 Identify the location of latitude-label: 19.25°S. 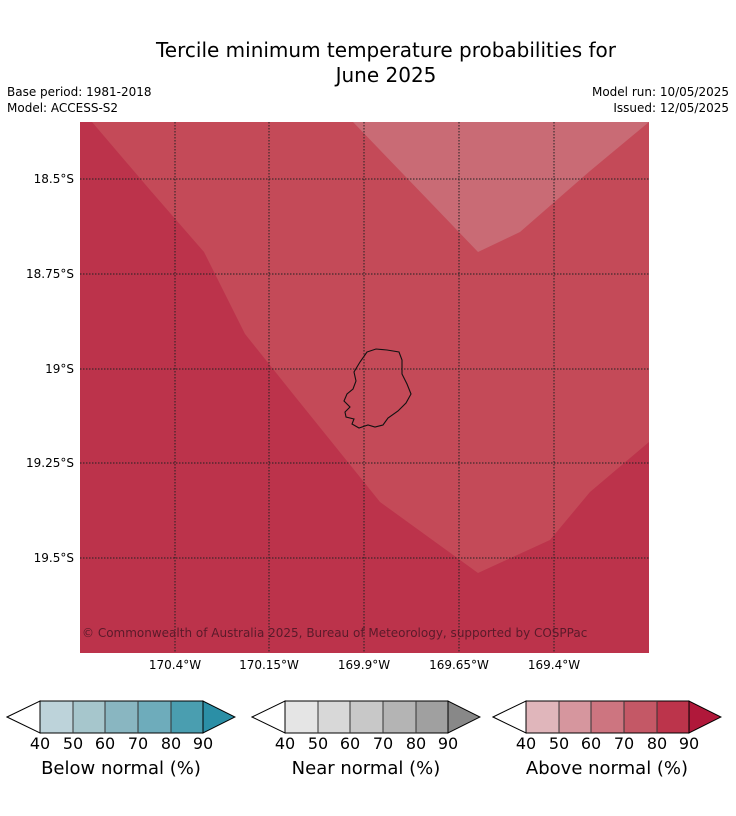
(50, 463).